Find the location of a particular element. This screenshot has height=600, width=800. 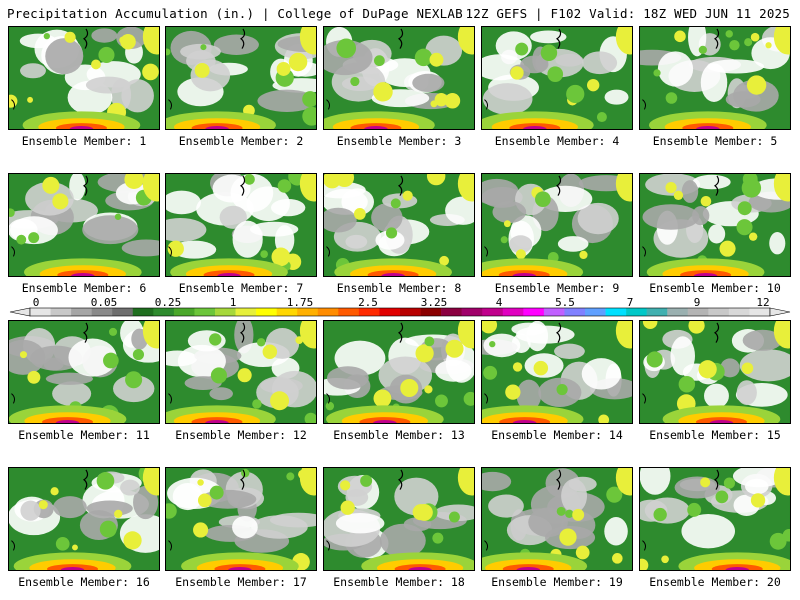

member-label: Ensemble Member: 5 is located at coordinates (715, 141).